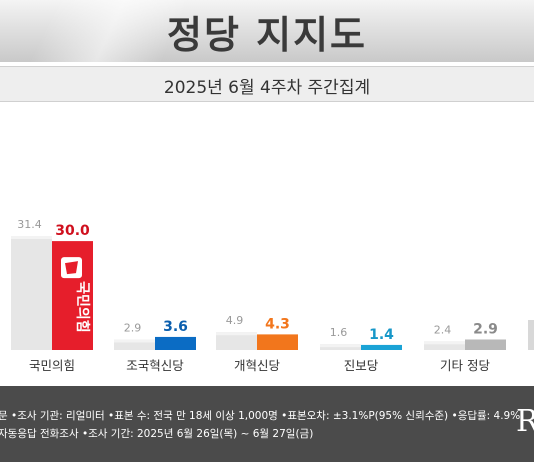  Describe the element at coordinates (339, 332) in the screenshot. I see `value-label-previous-3: 1.6` at that location.